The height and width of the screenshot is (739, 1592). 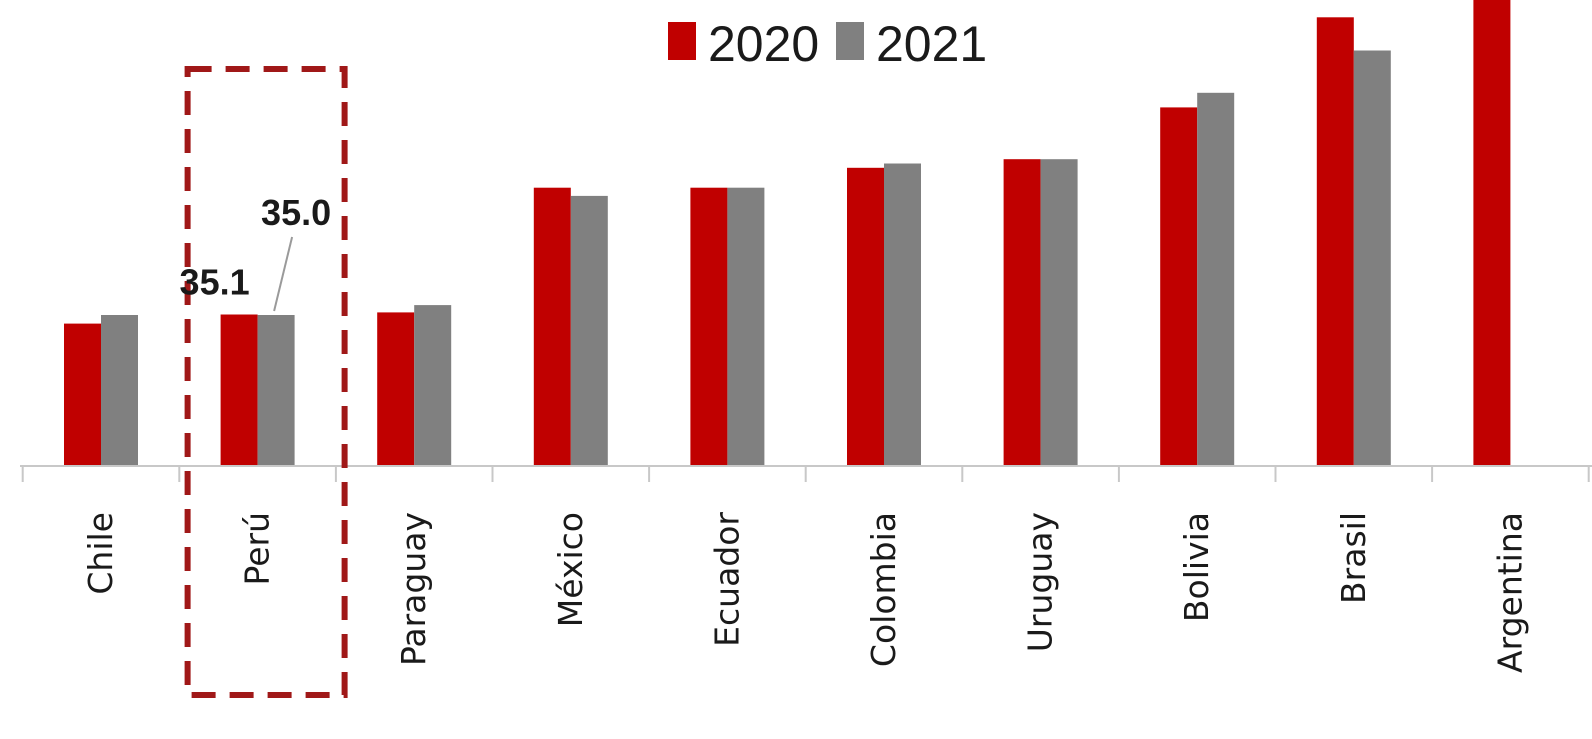 I want to click on legend-swatch-2021, so click(x=850, y=41).